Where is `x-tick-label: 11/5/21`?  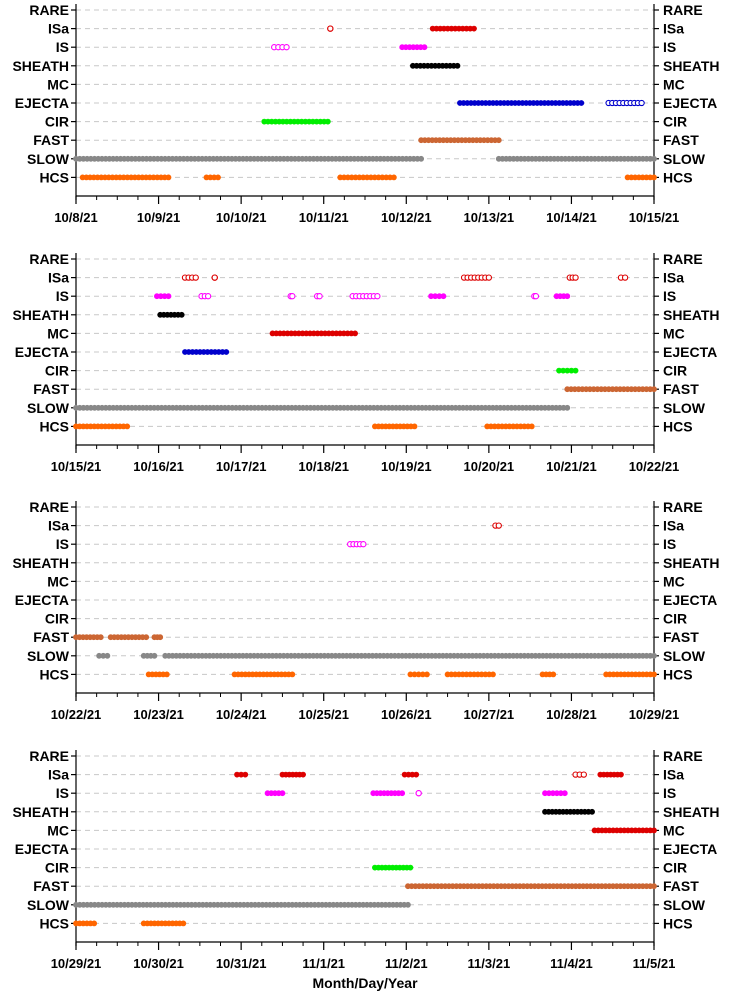 x-tick-label: 11/5/21 is located at coordinates (654, 963).